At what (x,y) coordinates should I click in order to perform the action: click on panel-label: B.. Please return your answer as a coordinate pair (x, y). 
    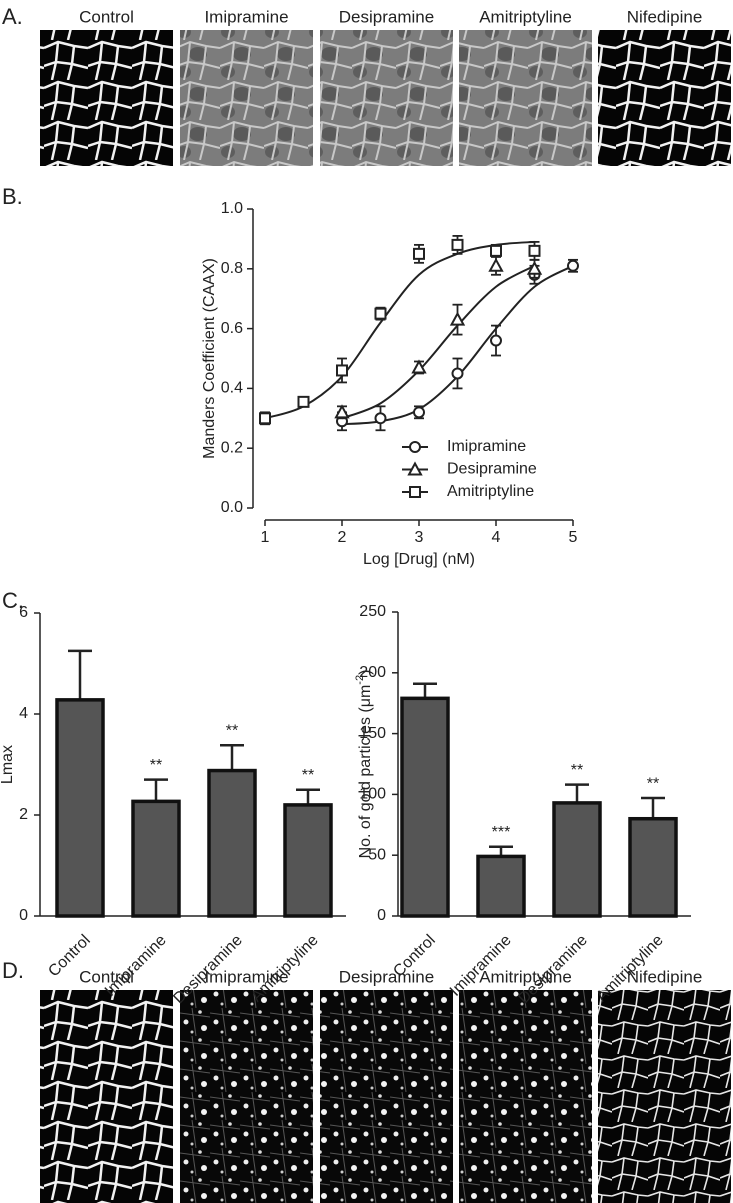
    Looking at the image, I should click on (12, 196).